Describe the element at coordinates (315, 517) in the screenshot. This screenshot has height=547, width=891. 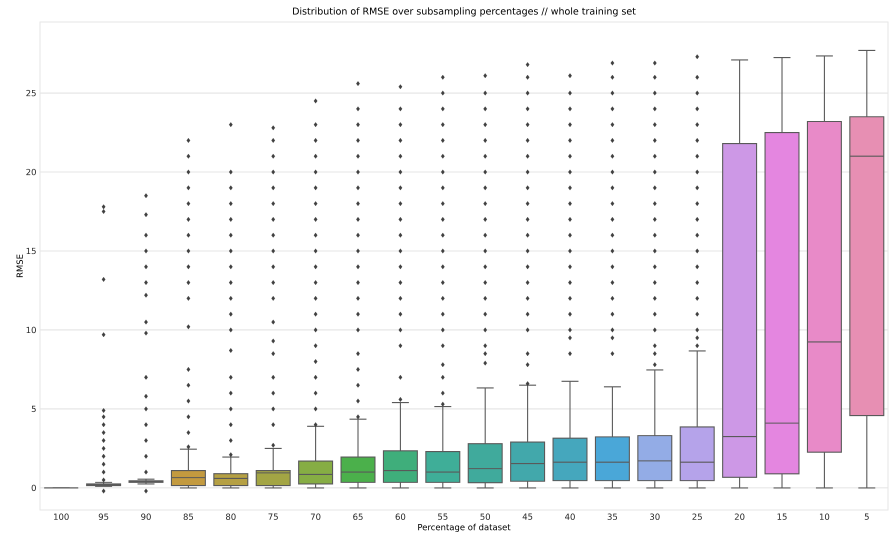
I see `x-tick-label: 70` at that location.